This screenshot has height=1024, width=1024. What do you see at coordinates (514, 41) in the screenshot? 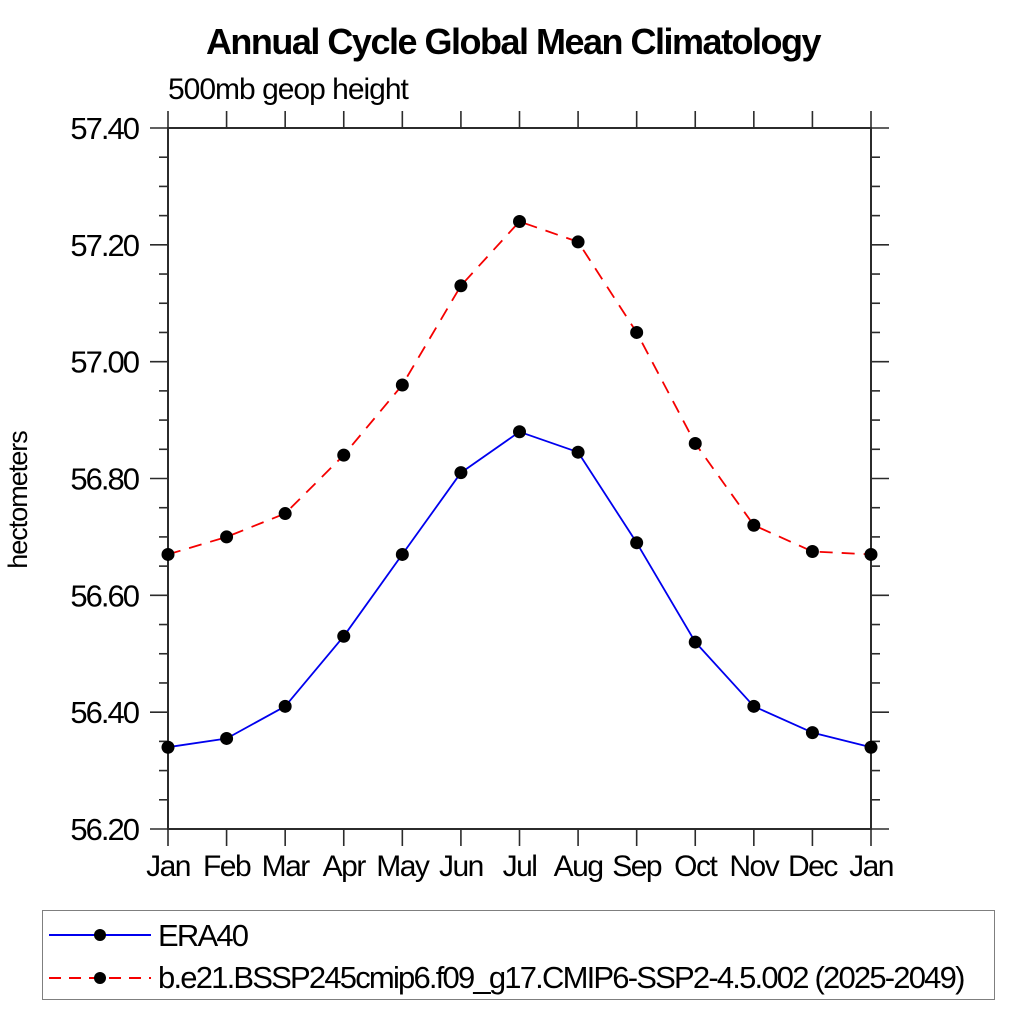
I see `chart-title: Annual Cycle Global Mean Climatology` at bounding box center [514, 41].